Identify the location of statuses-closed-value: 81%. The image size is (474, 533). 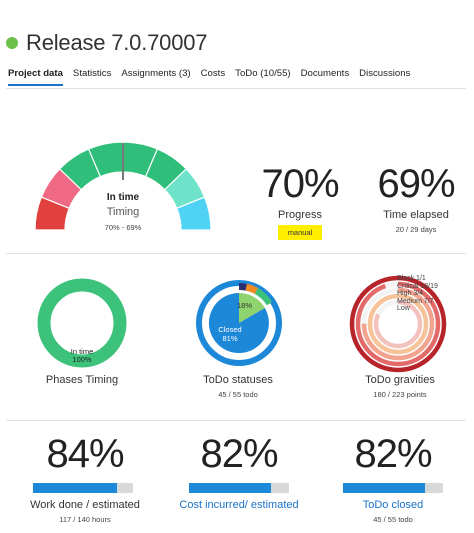
(230, 338).